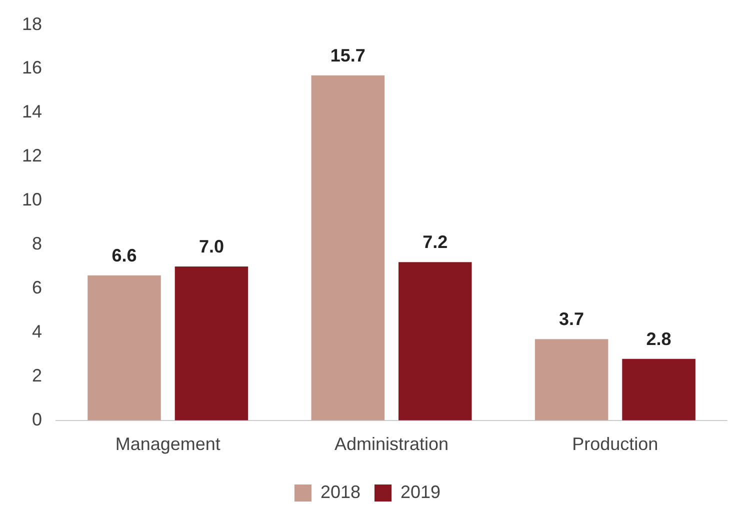  Describe the element at coordinates (391, 444) in the screenshot. I see `x-tick-label: Administration` at that location.